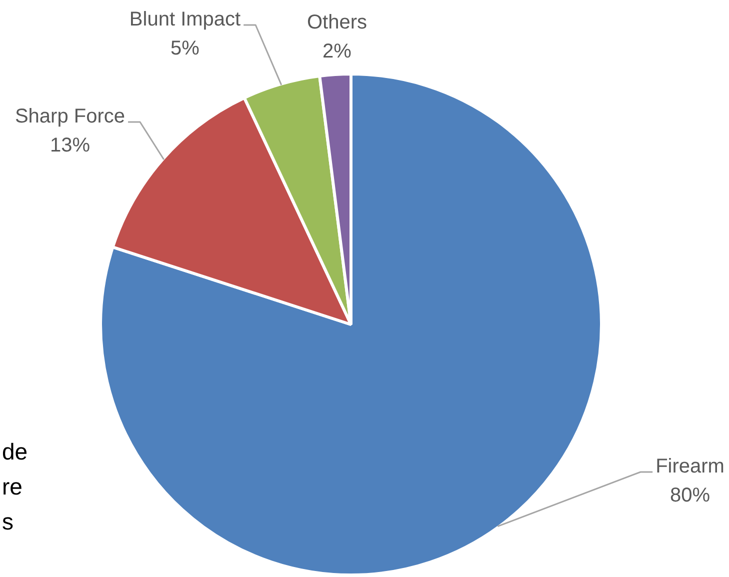 The image size is (729, 577). I want to click on data-label: 80%, so click(690, 495).